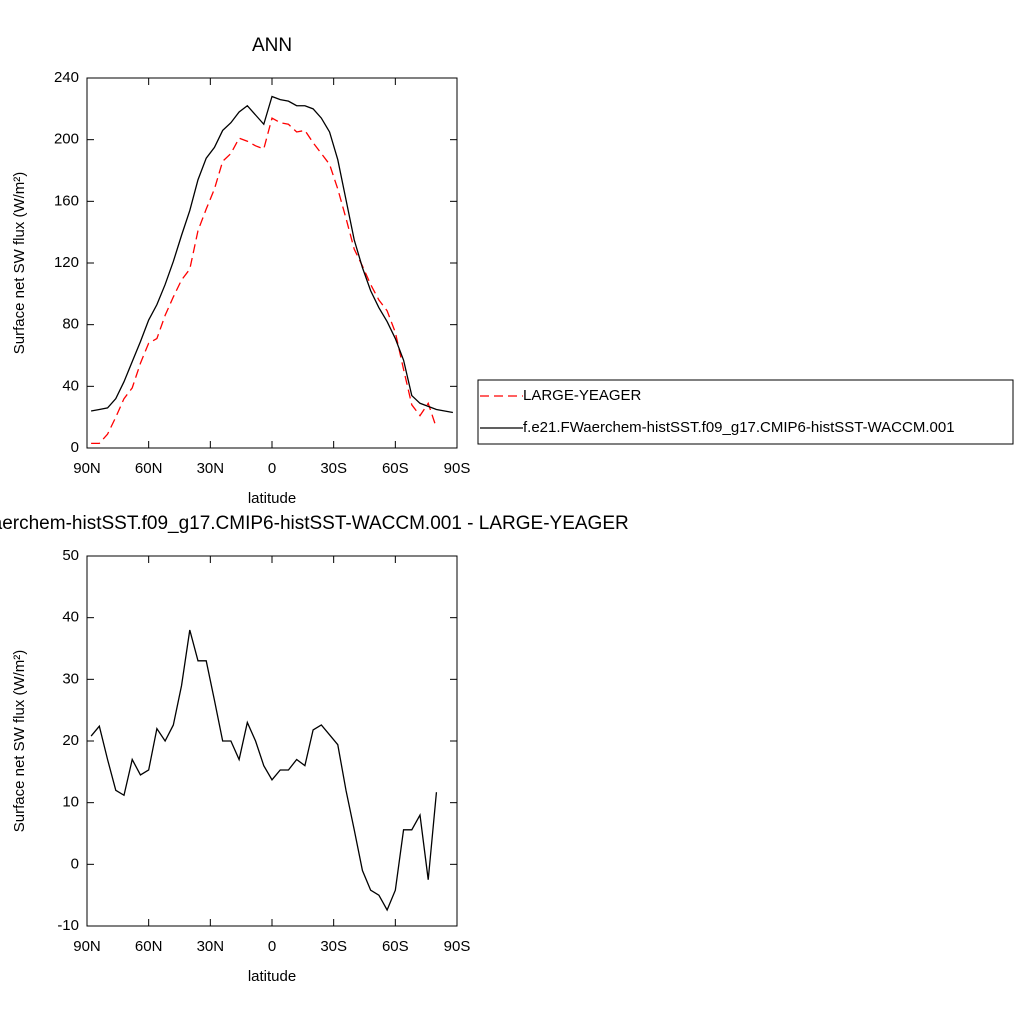 Image resolution: width=1024 pixels, height=1024 pixels. Describe the element at coordinates (745, 412) in the screenshot. I see `legend-box` at that location.